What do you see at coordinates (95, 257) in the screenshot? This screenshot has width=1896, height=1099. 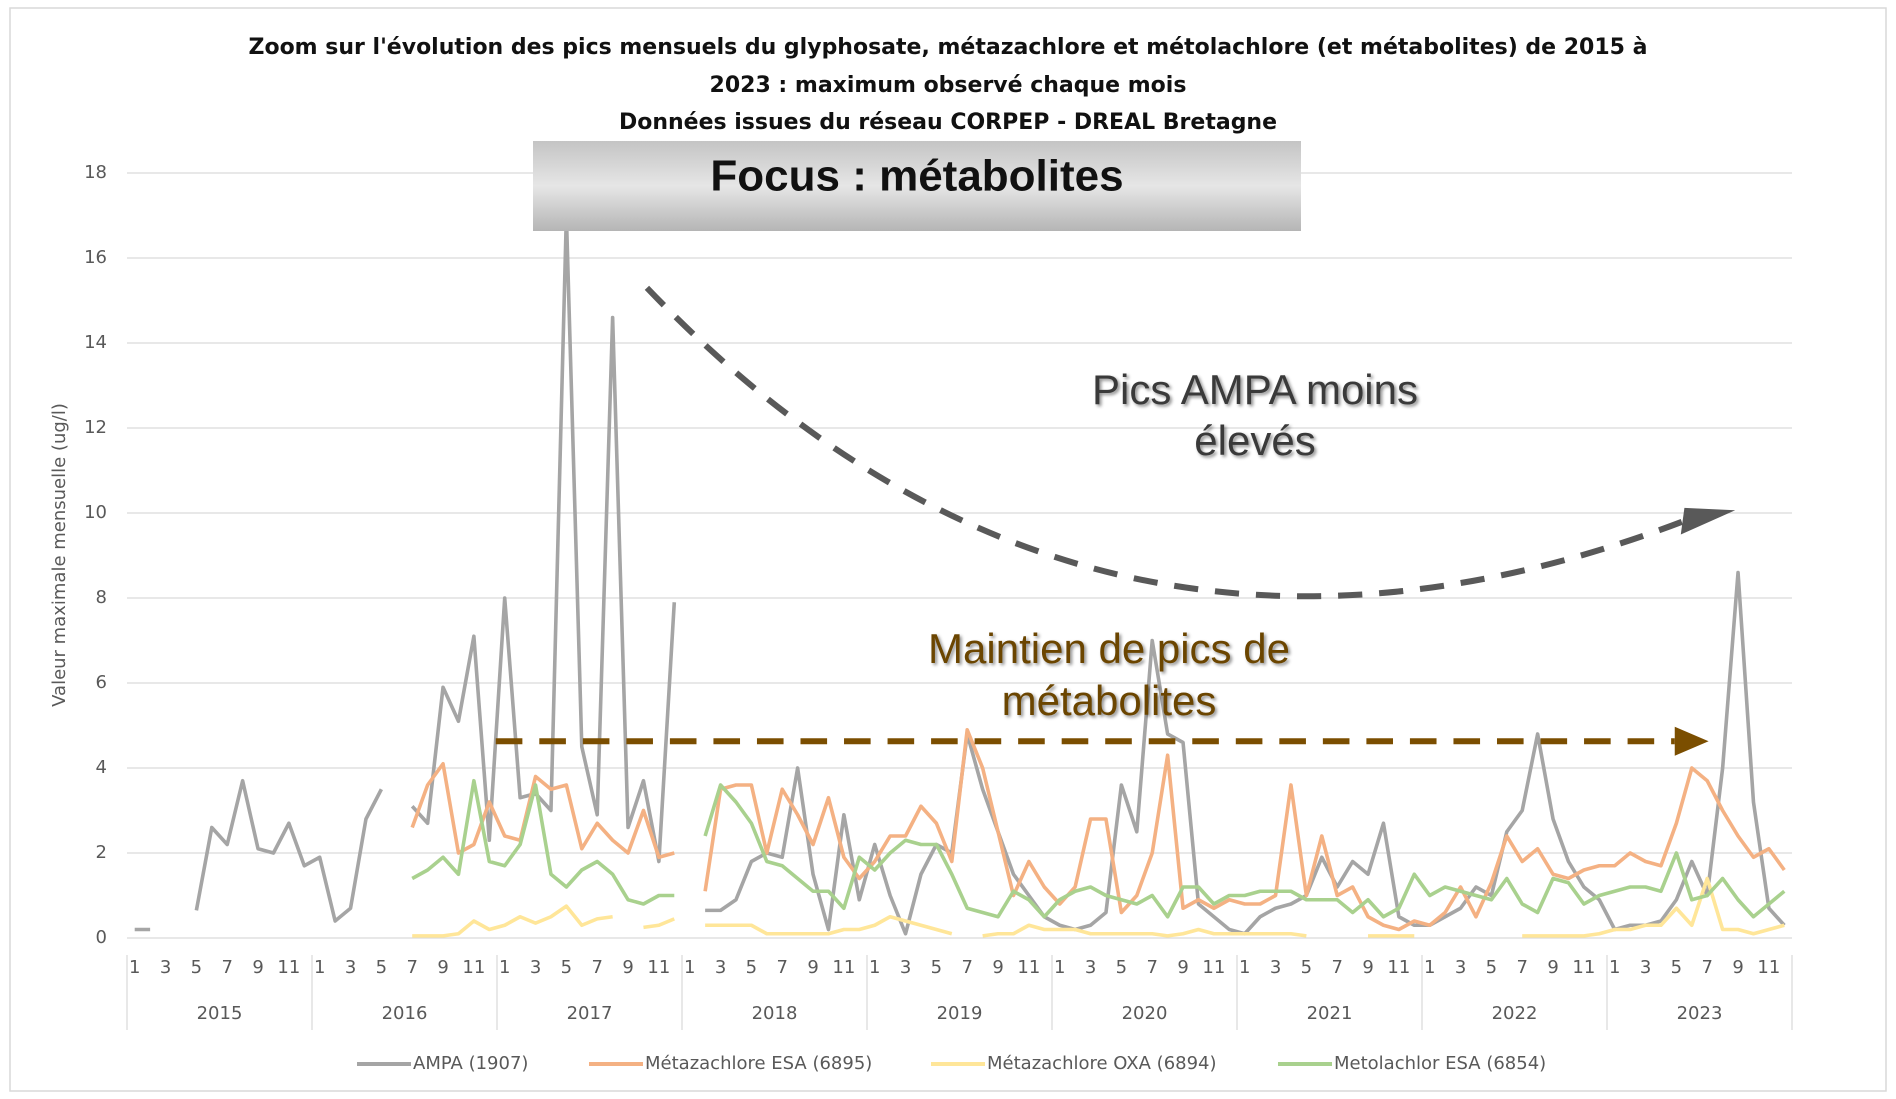 I see `y-tick-label: 16` at bounding box center [95, 257].